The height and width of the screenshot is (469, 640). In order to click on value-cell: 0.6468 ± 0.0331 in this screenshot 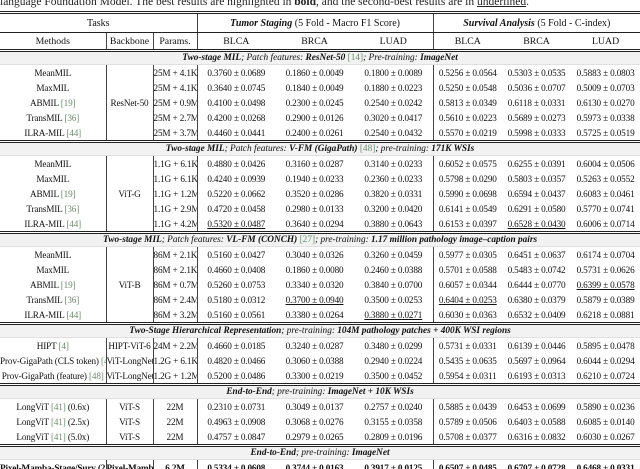, I will do `click(605, 465)`.